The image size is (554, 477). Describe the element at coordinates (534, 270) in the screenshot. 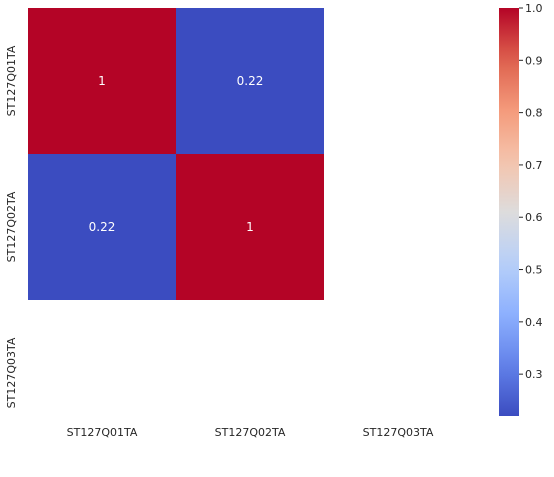

I see `colorbar-tick-label: 0.5` at that location.